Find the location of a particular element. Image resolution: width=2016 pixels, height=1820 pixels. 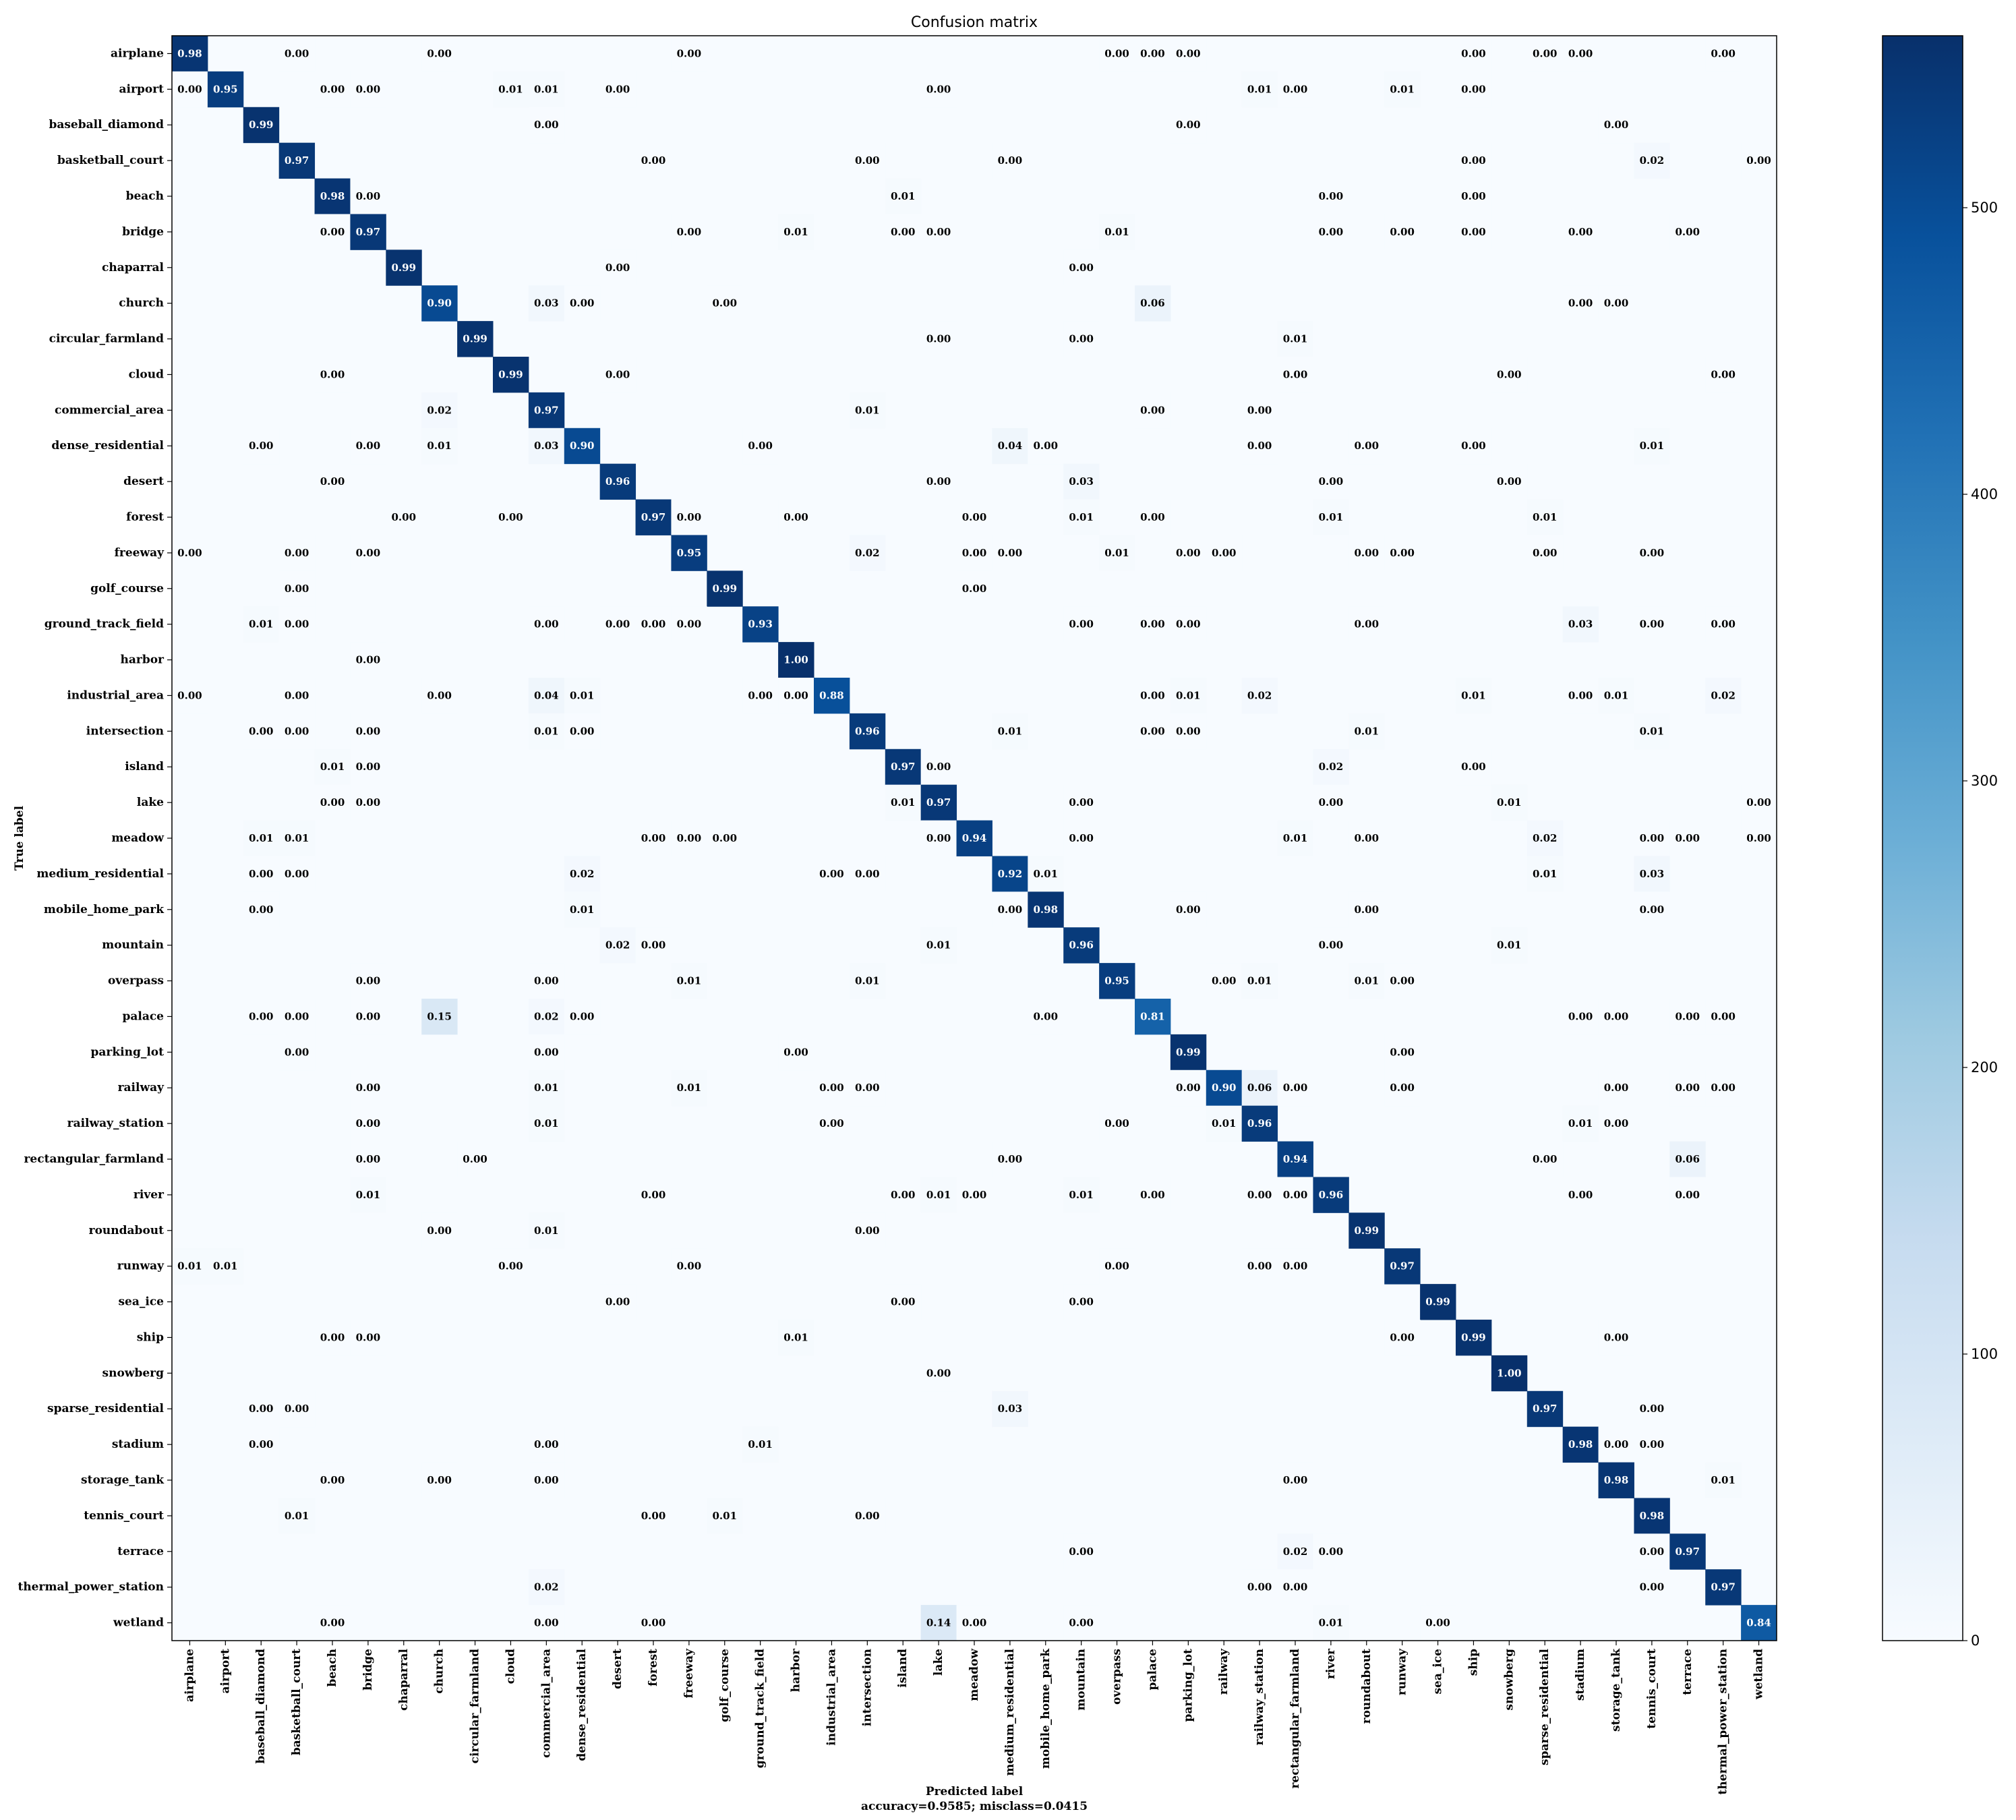

y-tick-label: ship is located at coordinates (150, 1337).